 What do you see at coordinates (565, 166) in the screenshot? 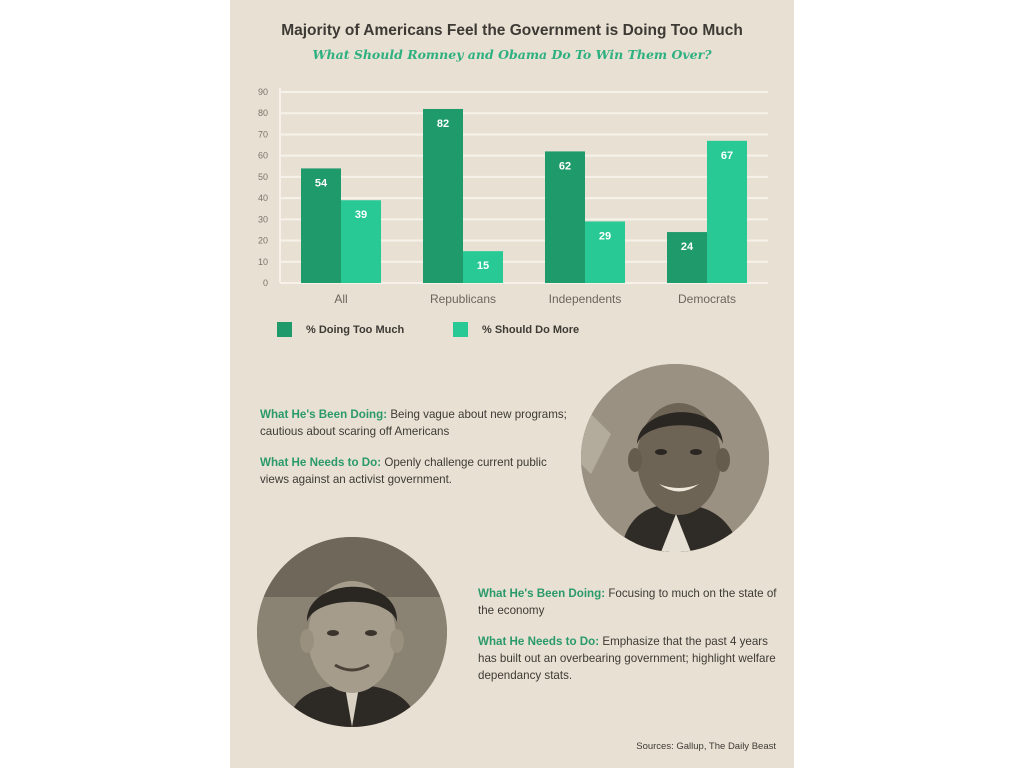
I see `bar-value-label: 62` at bounding box center [565, 166].